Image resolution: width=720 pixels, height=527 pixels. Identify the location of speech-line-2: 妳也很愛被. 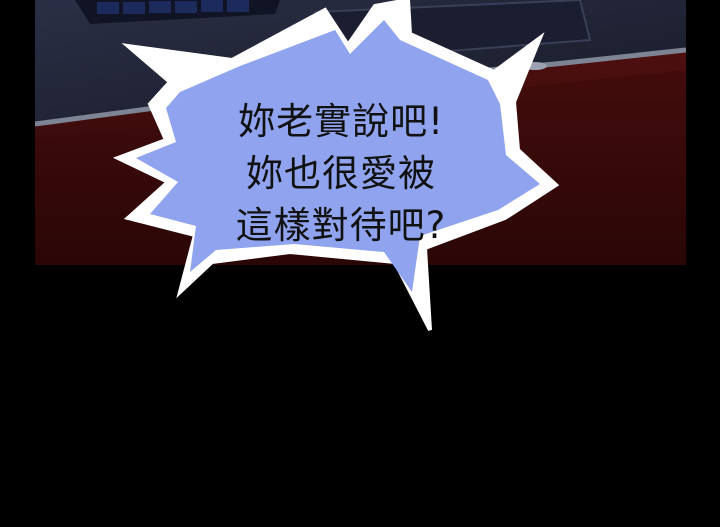
(341, 173).